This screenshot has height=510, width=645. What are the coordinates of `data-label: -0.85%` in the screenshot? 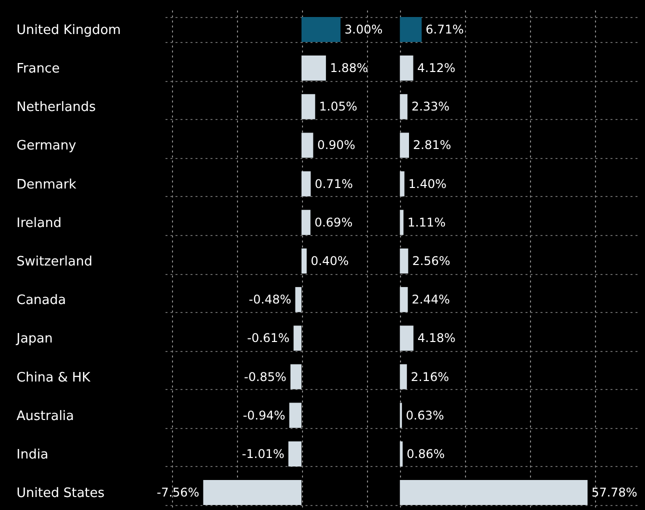 It's located at (265, 377).